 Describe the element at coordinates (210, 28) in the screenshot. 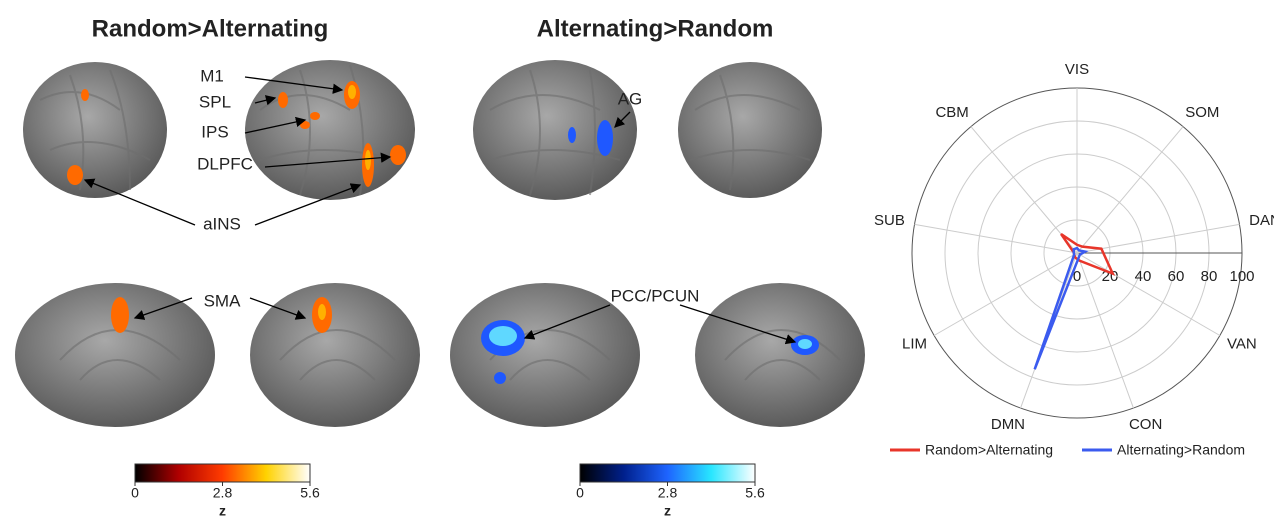

I see `panel-title: Random>Alternating` at that location.